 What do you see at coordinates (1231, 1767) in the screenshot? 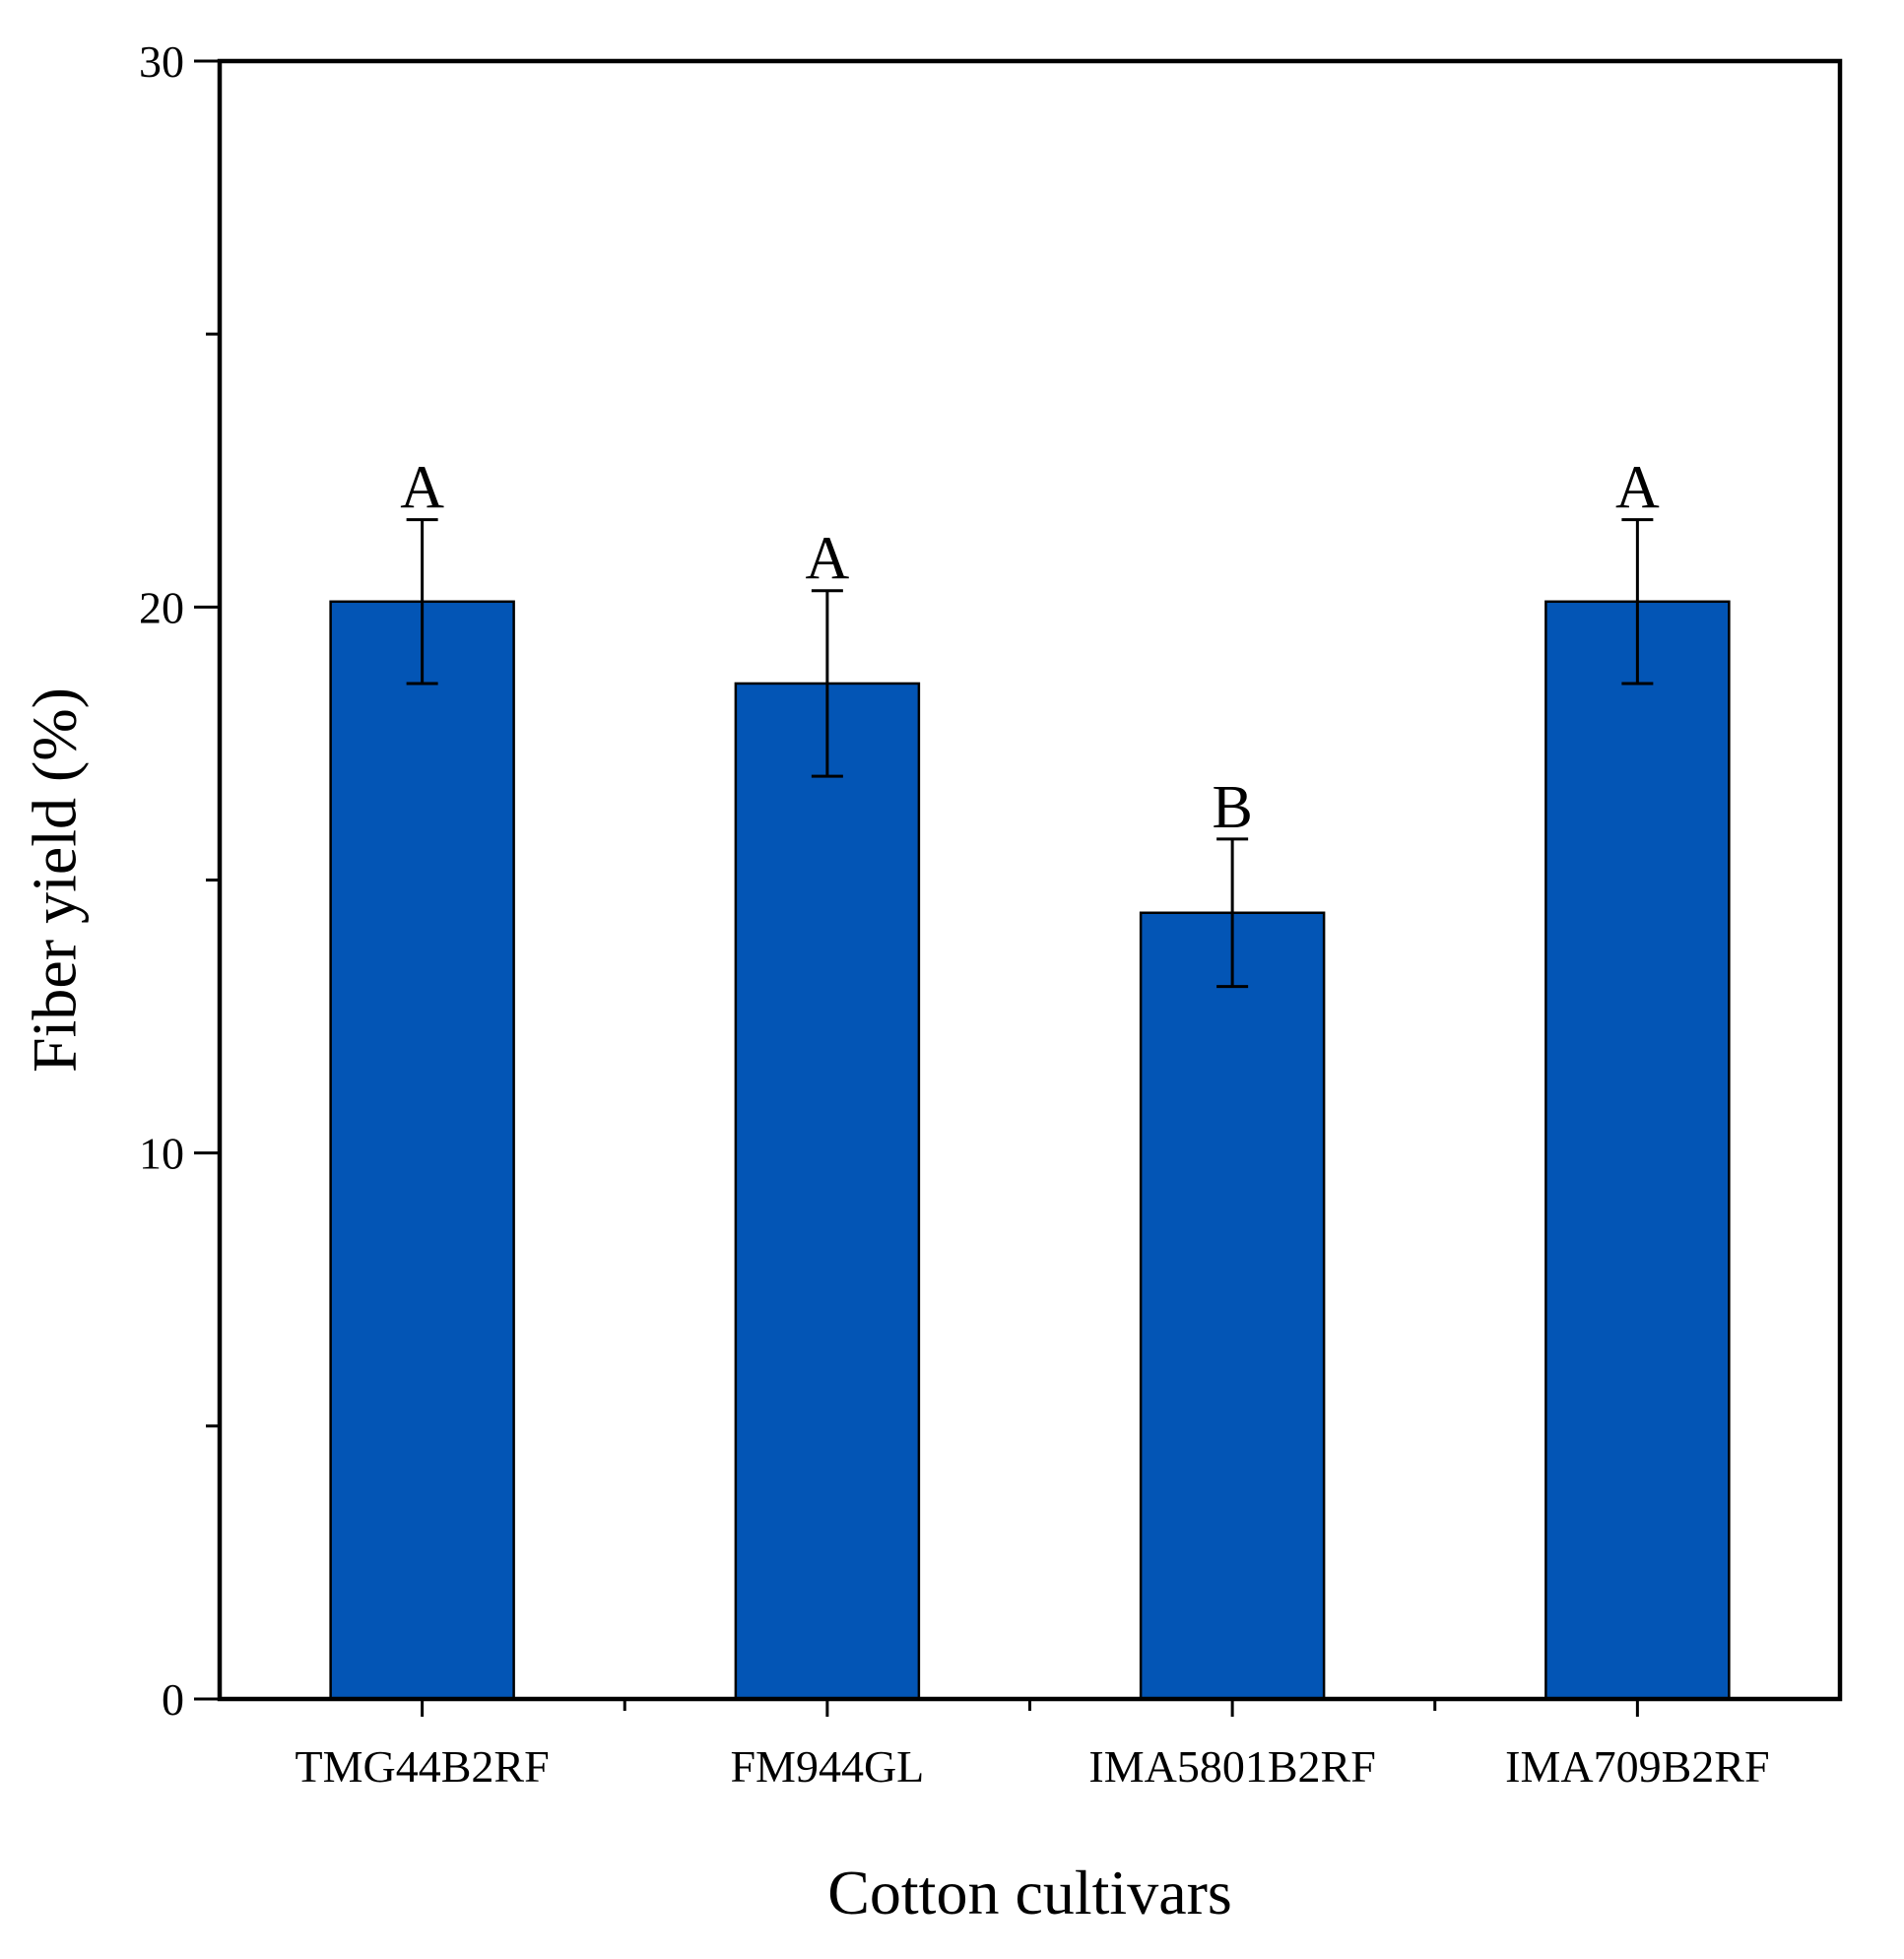
I see `x-tick-label-IMA5801B2RF: IMA5801B2RF` at bounding box center [1231, 1767].